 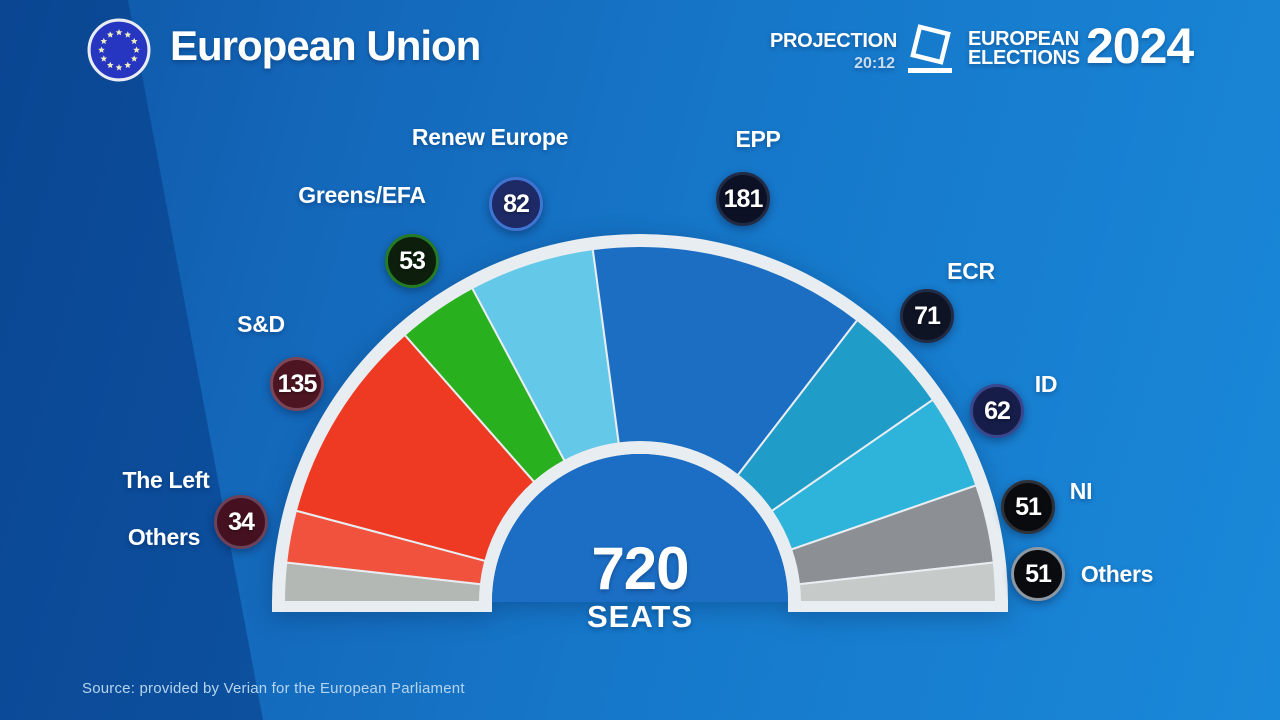 I want to click on total-seats-number: 720, so click(x=640, y=568).